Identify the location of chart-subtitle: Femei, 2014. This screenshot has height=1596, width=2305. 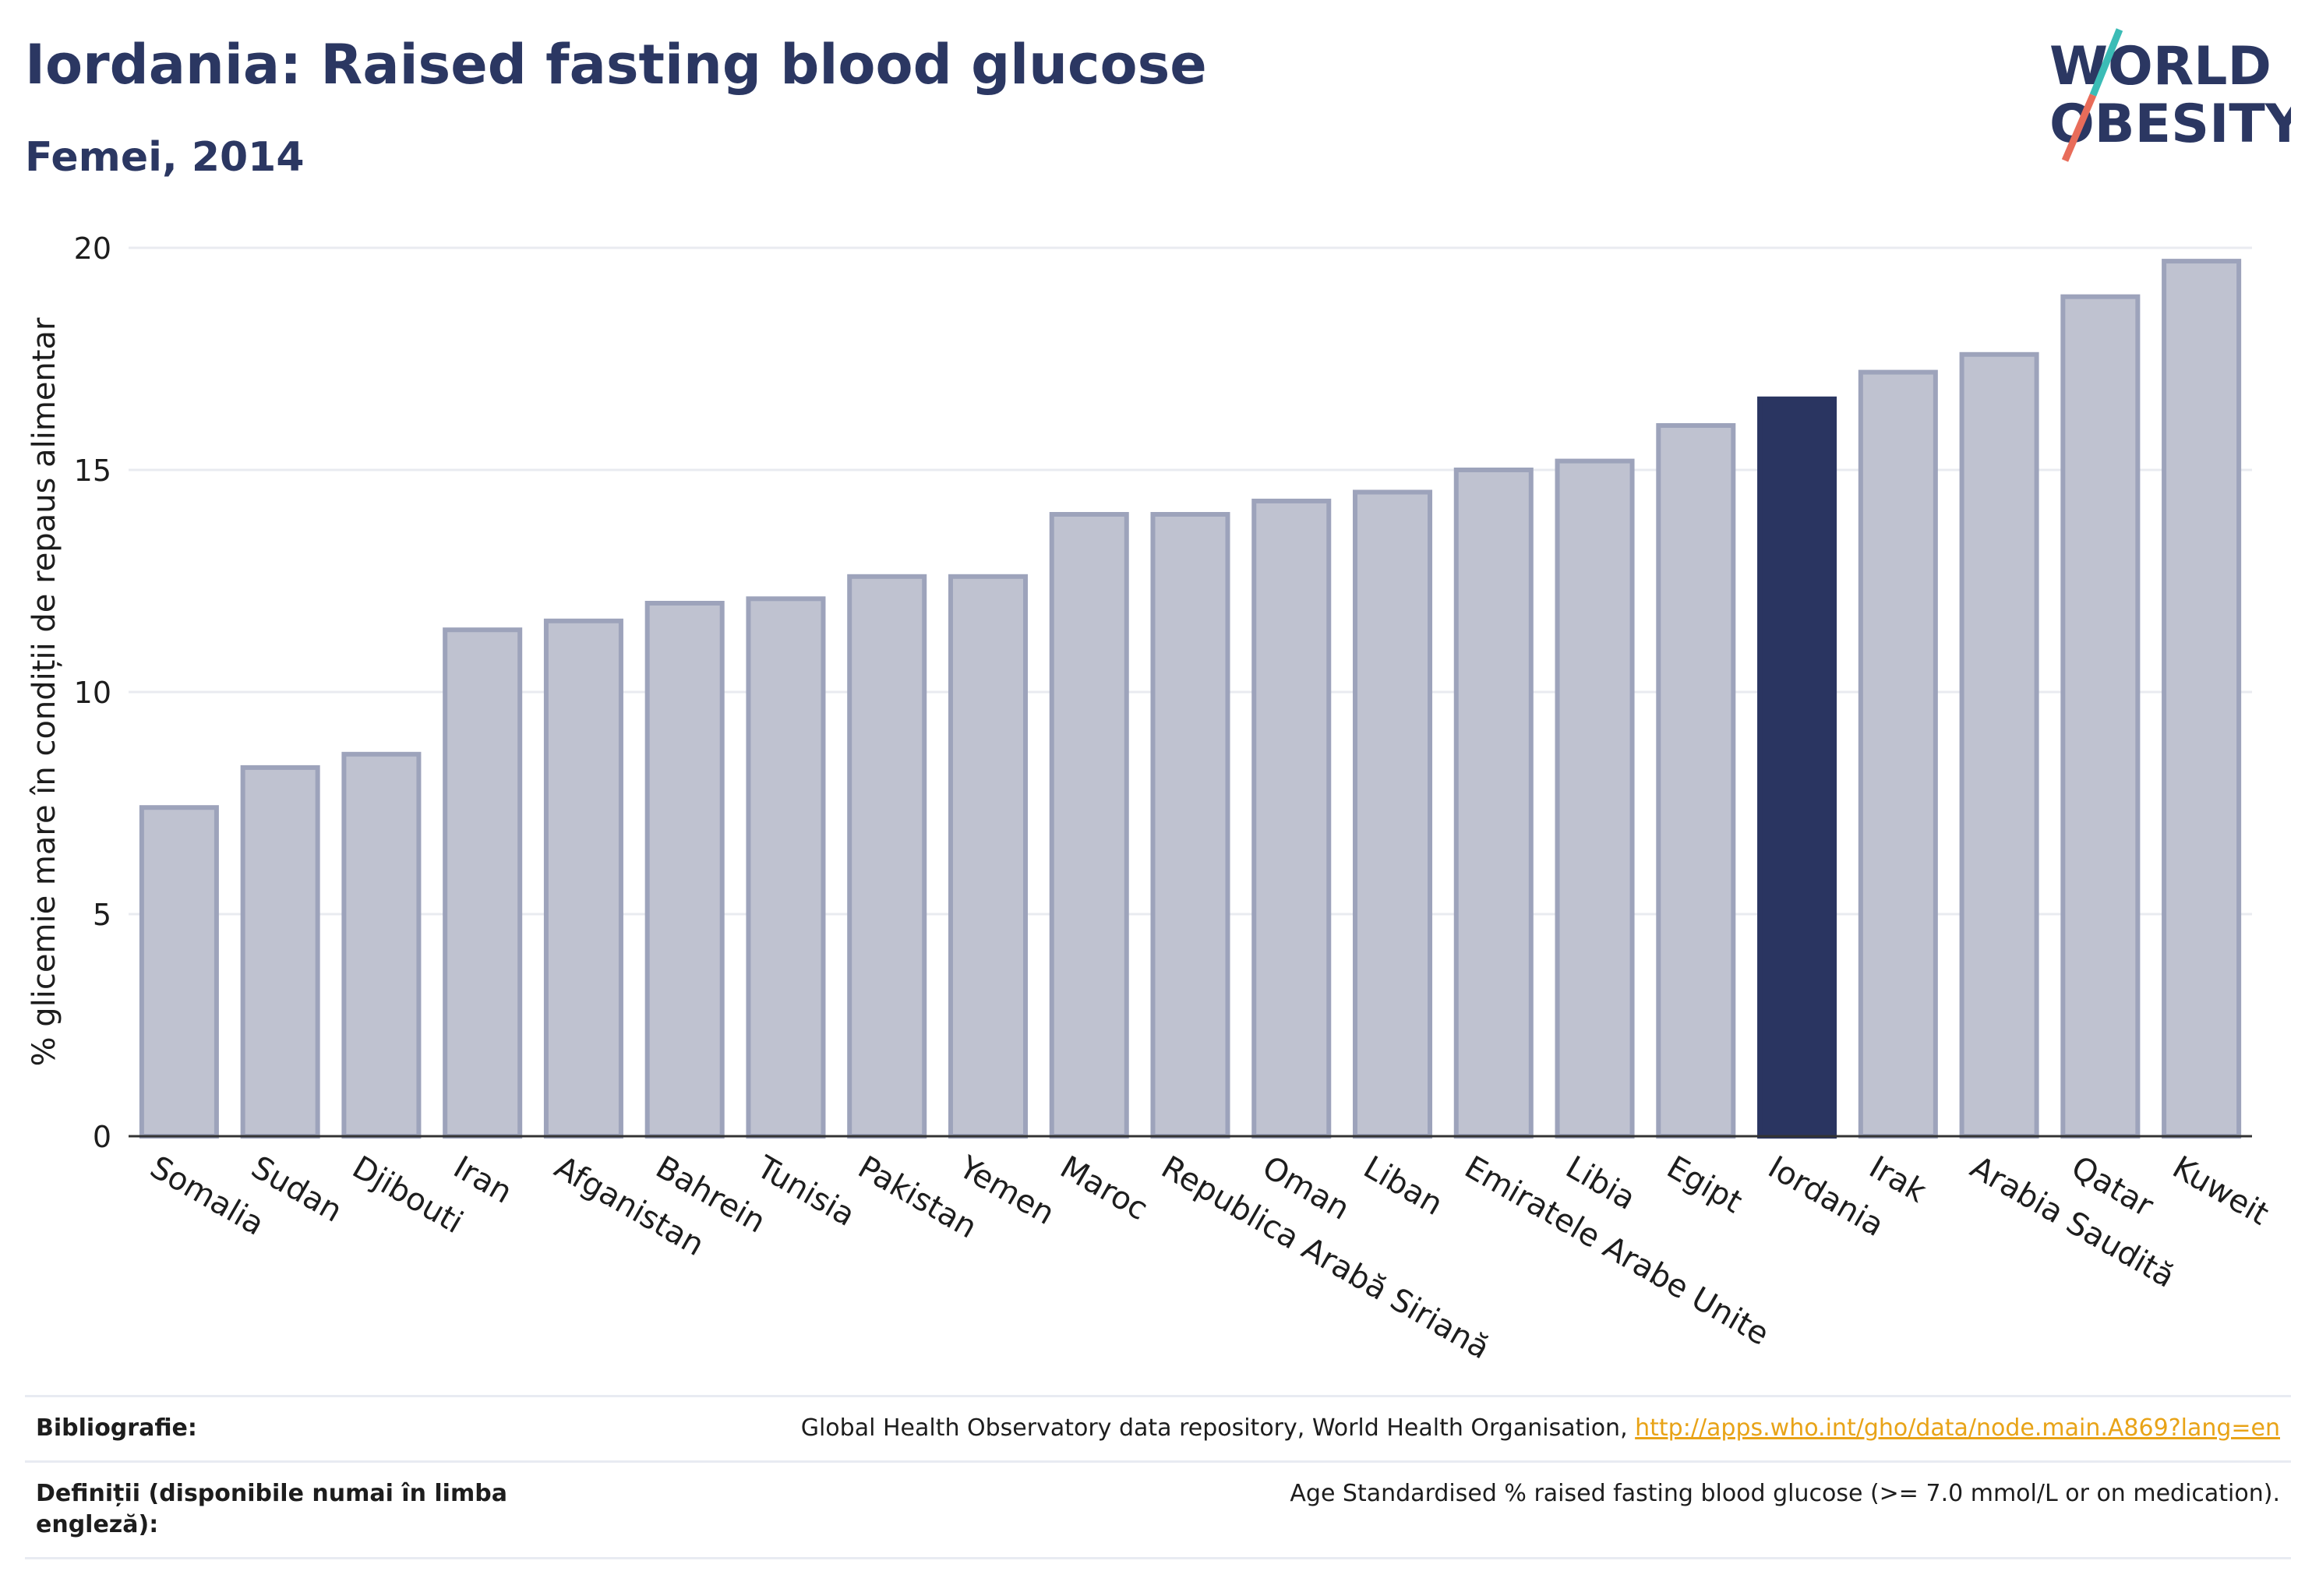
(165, 157).